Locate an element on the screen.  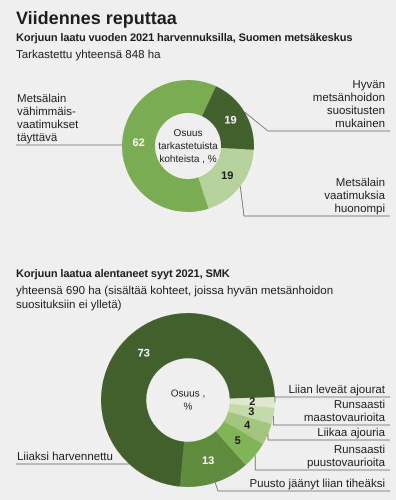
slice-label: Runsaasti puustovaurioita is located at coordinates (346, 456).